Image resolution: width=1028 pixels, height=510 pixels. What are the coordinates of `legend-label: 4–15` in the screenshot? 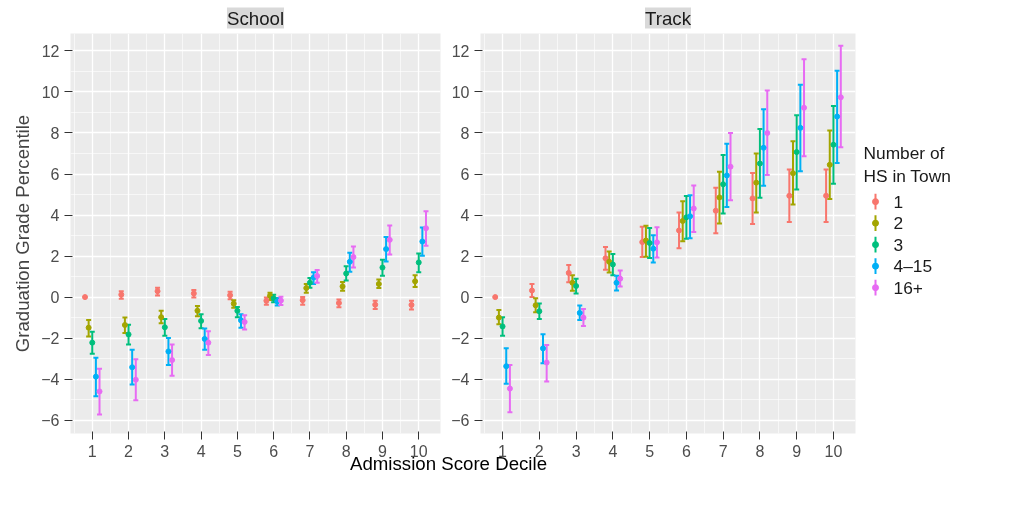 It's located at (913, 266).